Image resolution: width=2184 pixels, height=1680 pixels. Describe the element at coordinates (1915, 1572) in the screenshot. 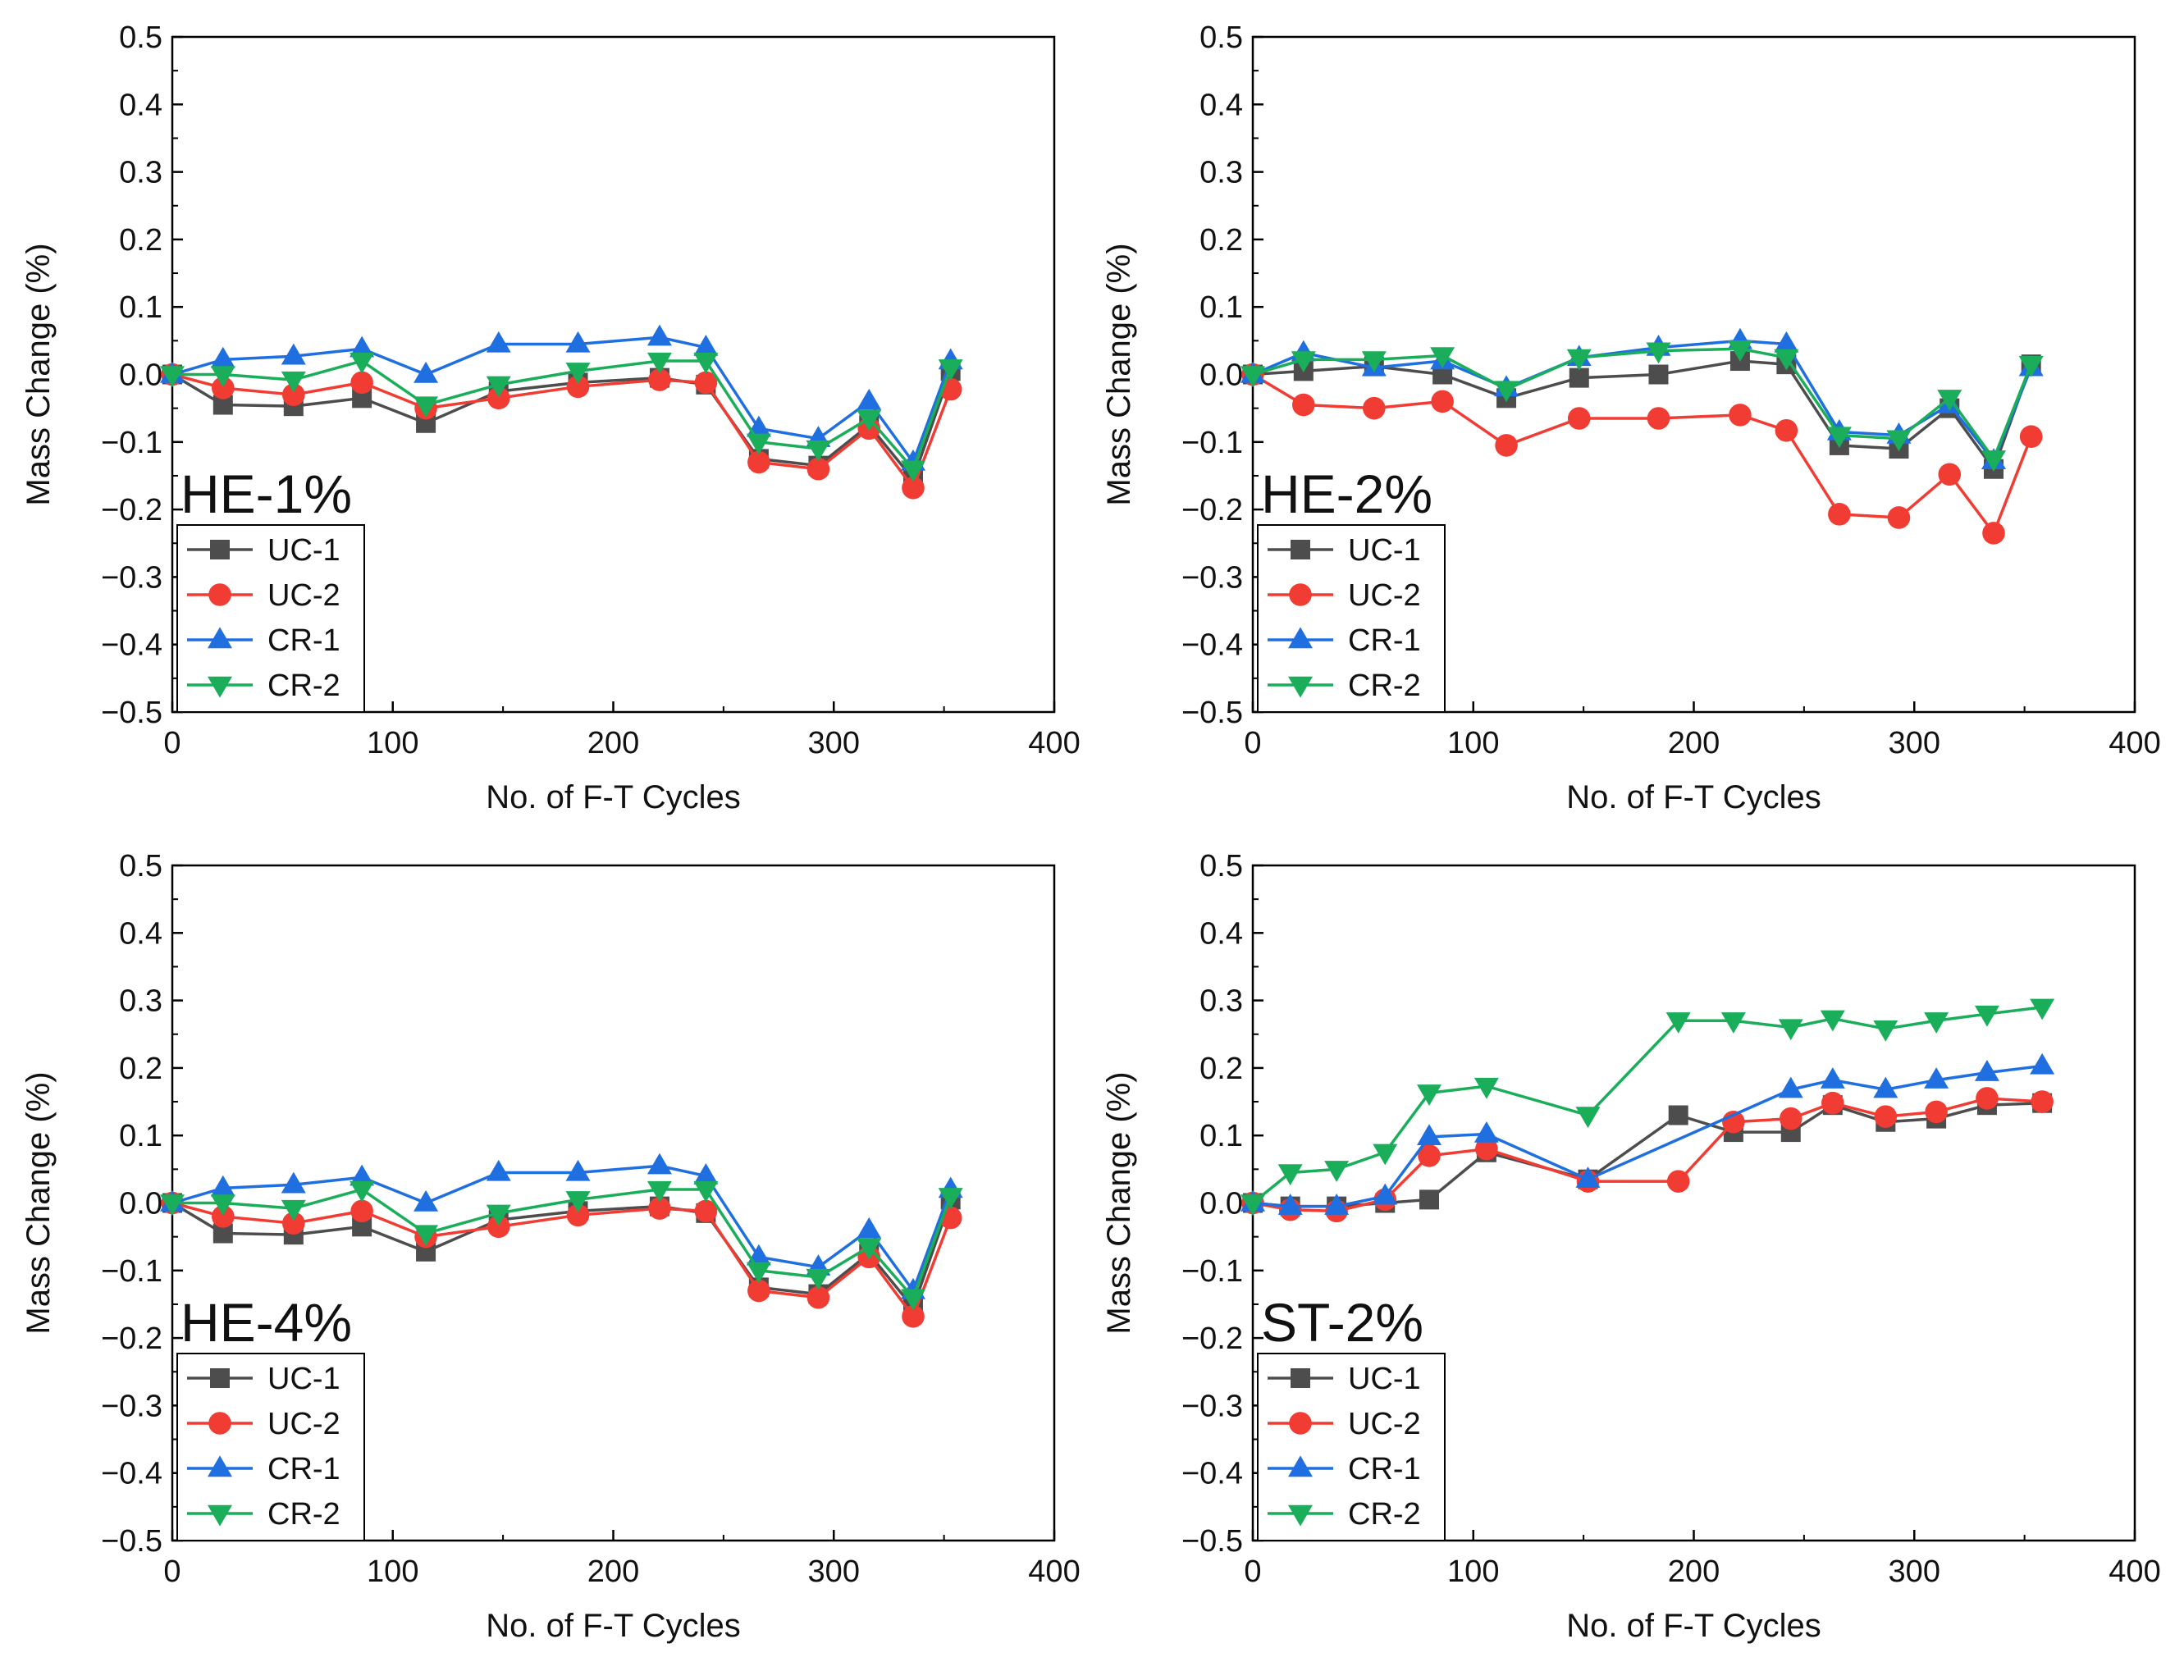

I see `x-tick-label: 300` at that location.